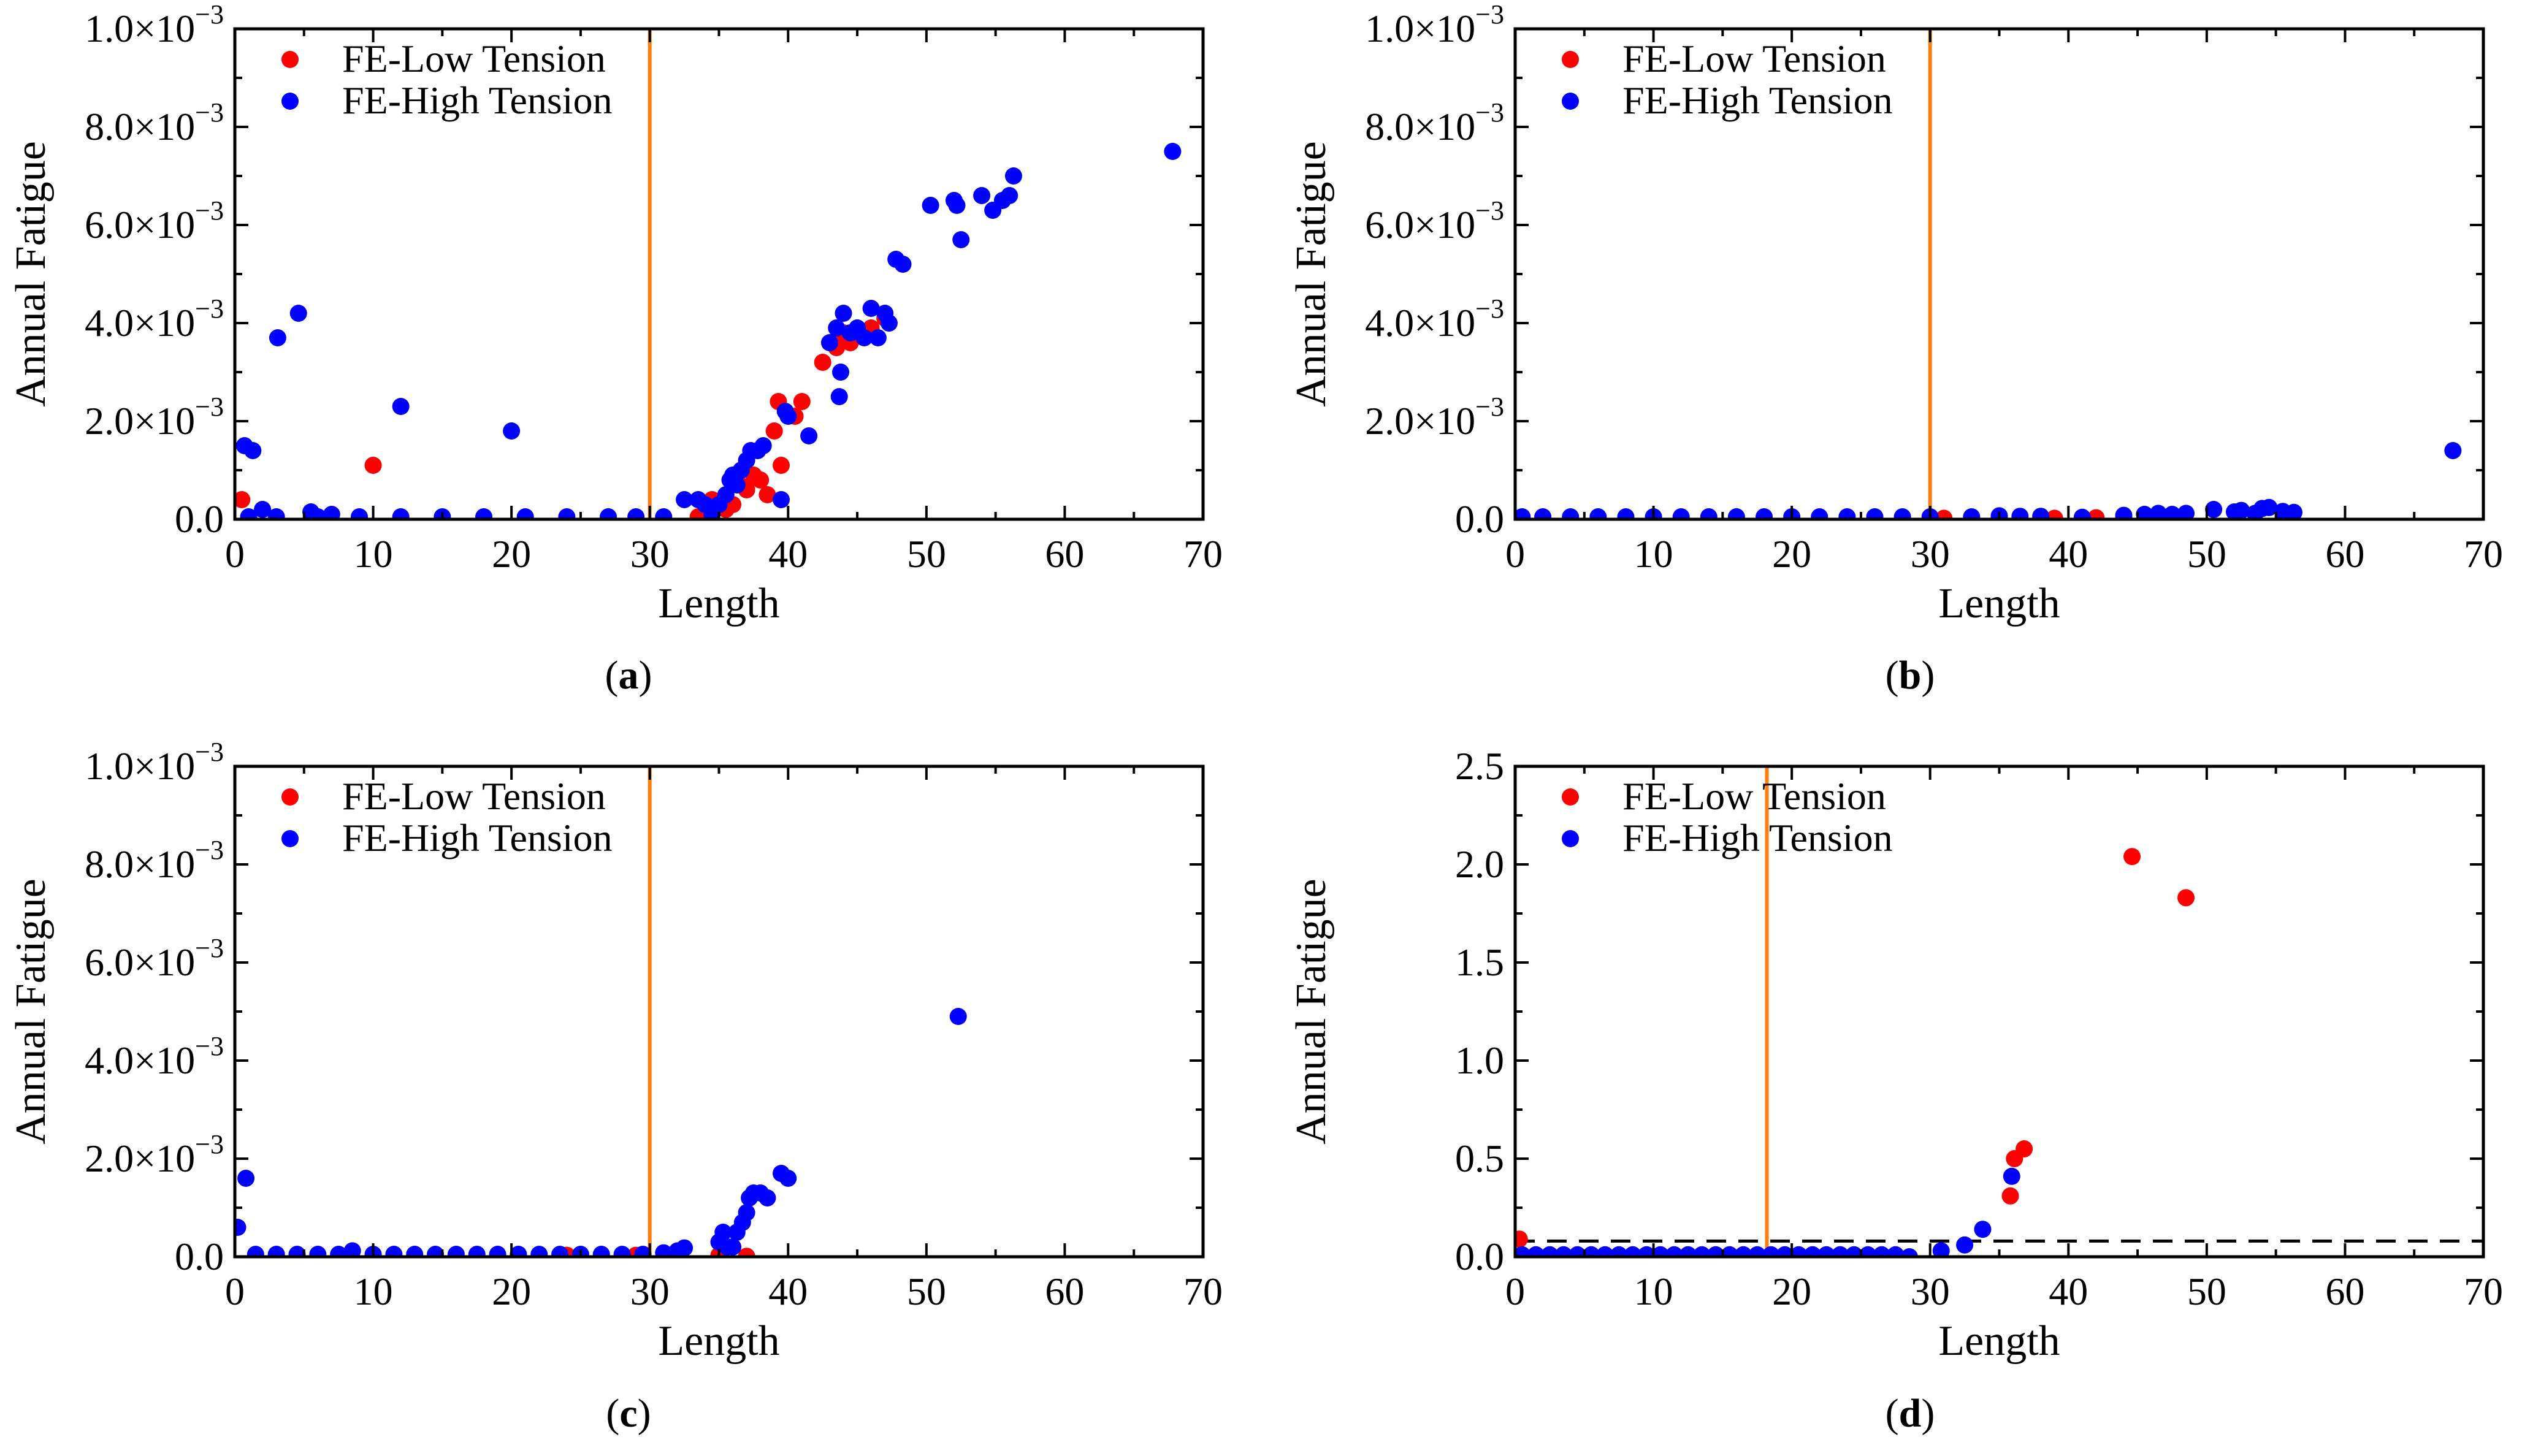 The image size is (2522, 1456). What do you see at coordinates (154, 320) in the screenshot?
I see `y-tick-label: 4.0×10⁻³` at bounding box center [154, 320].